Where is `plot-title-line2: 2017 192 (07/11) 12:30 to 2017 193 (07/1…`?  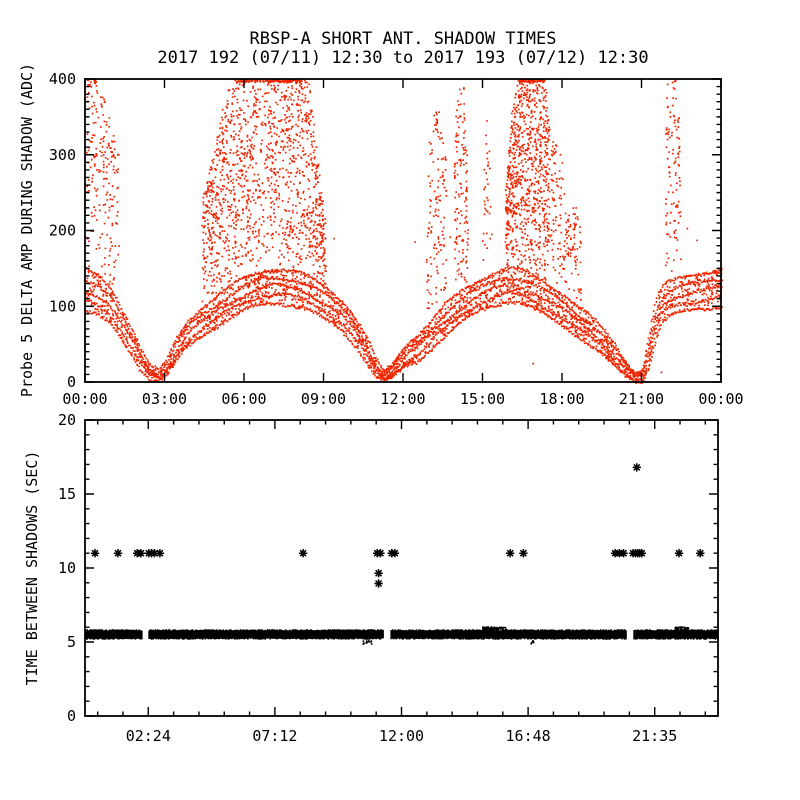
plot-title-line2: 2017 192 (07/11) 12:30 to 2017 193 (07/1… is located at coordinates (402, 58).